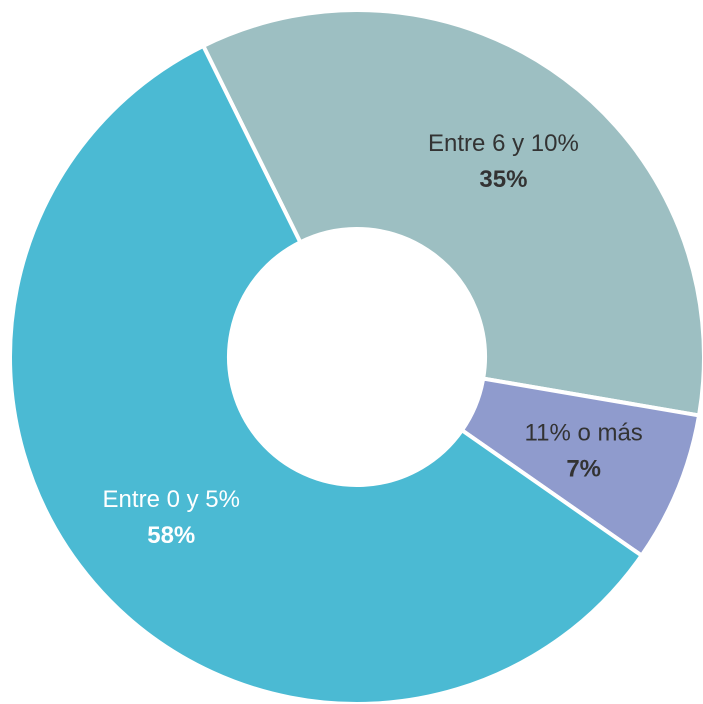 The height and width of the screenshot is (704, 703). I want to click on segment-label: 11% o más, so click(584, 432).